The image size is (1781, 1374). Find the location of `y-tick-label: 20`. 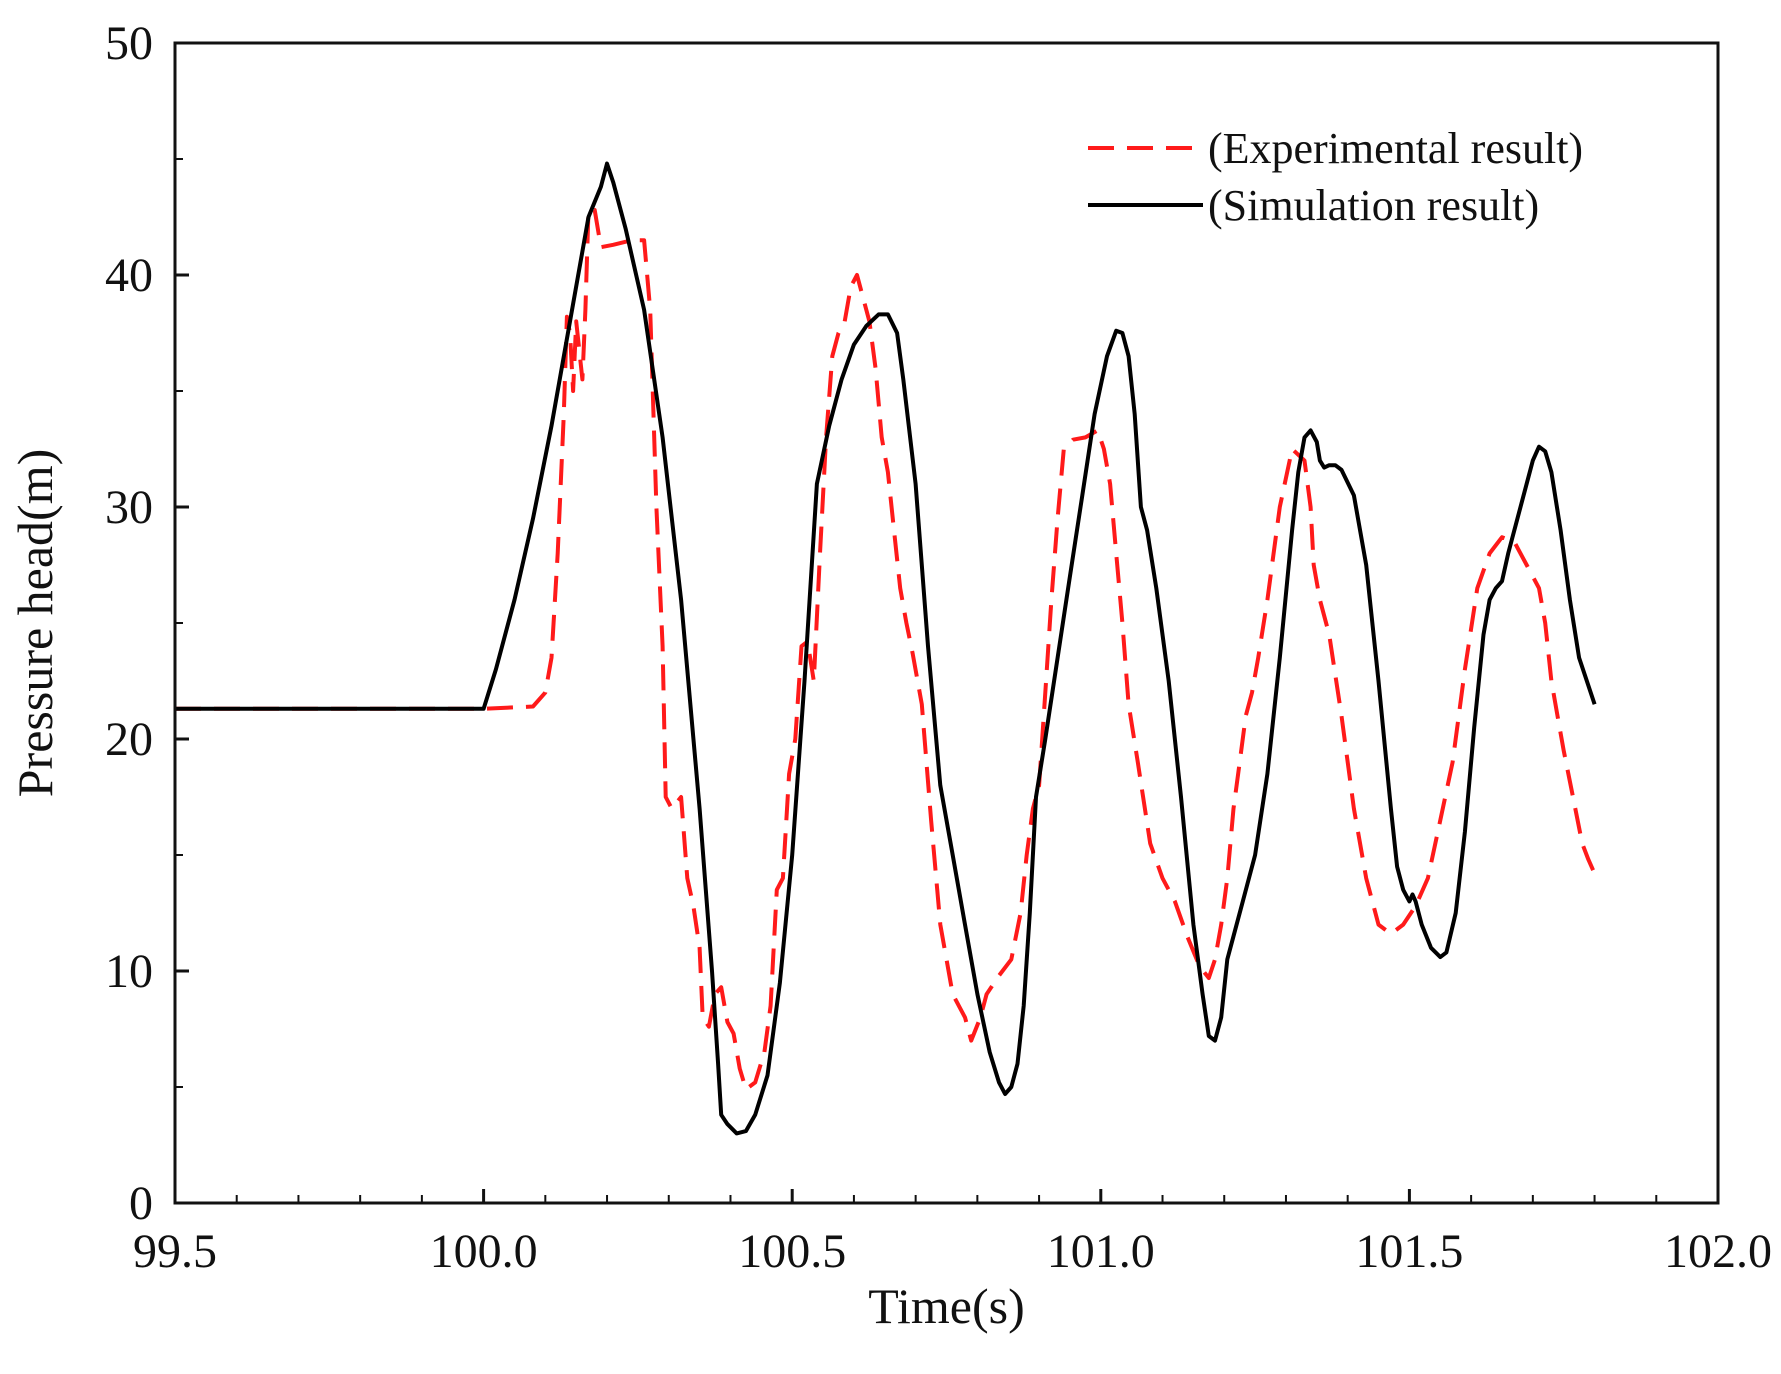

y-tick-label: 20 is located at coordinates (129, 739).